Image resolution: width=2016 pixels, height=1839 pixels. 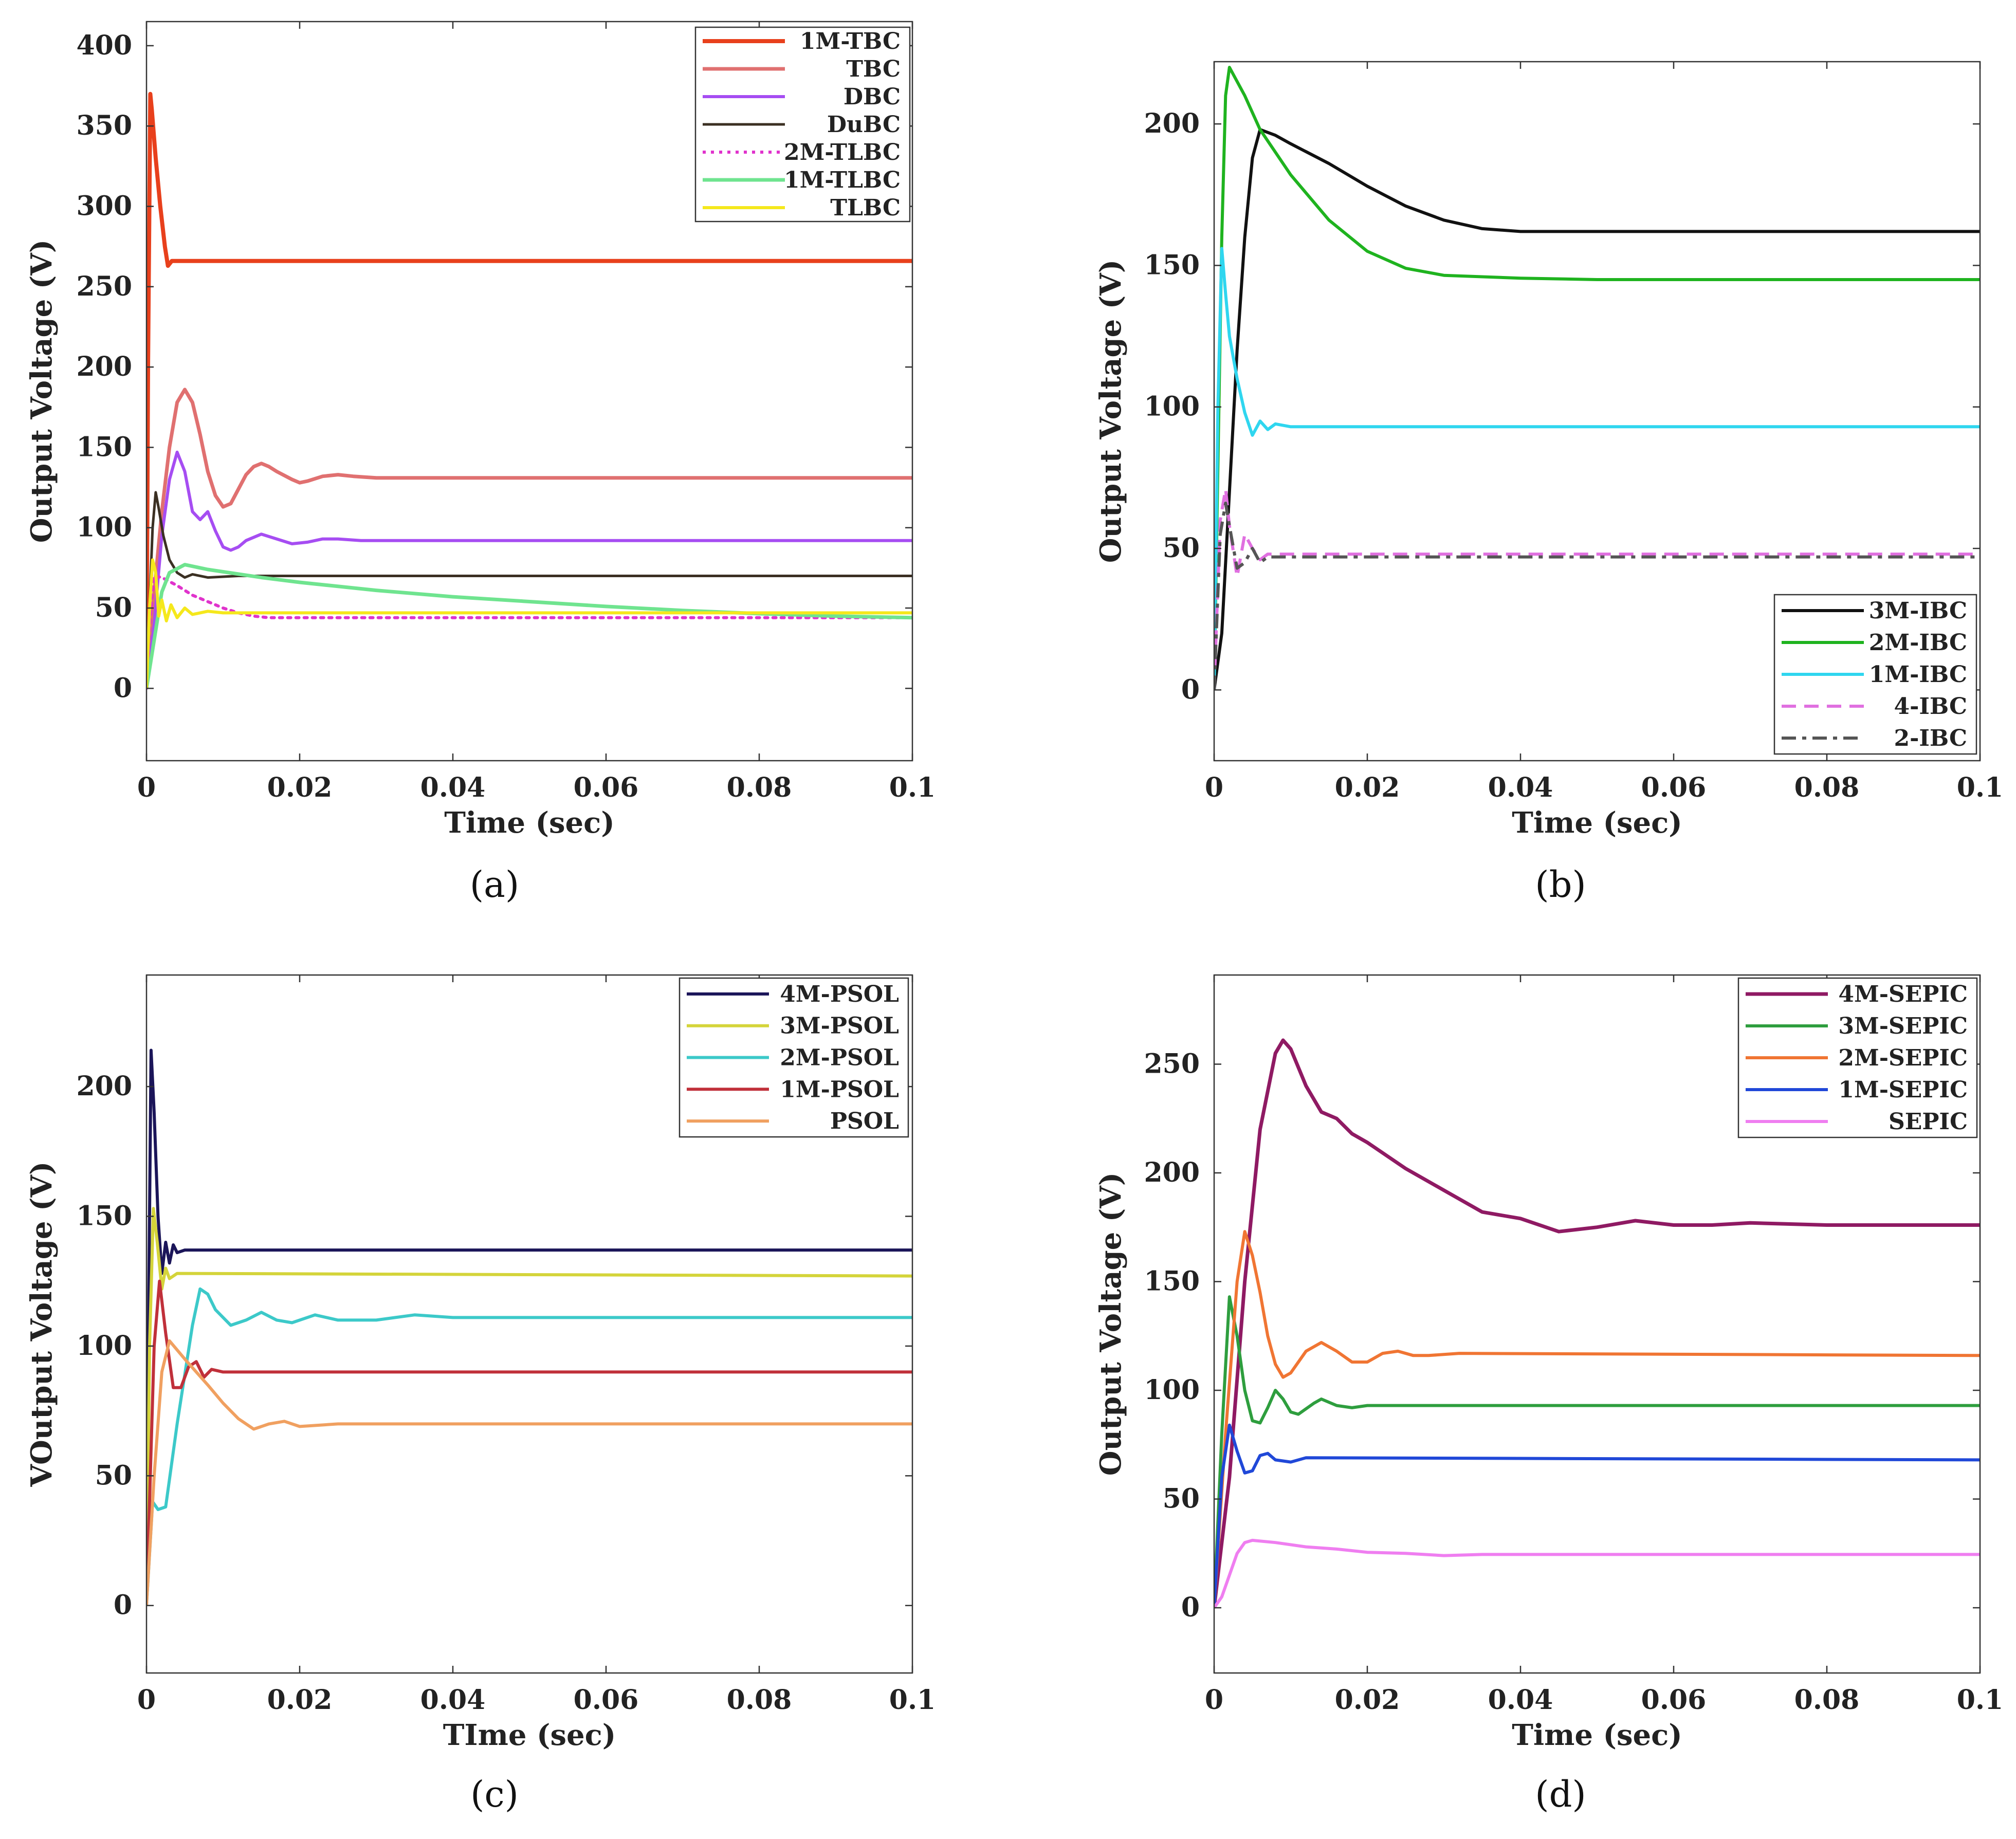 I want to click on series-line-4-IBC, so click(x=1597, y=588).